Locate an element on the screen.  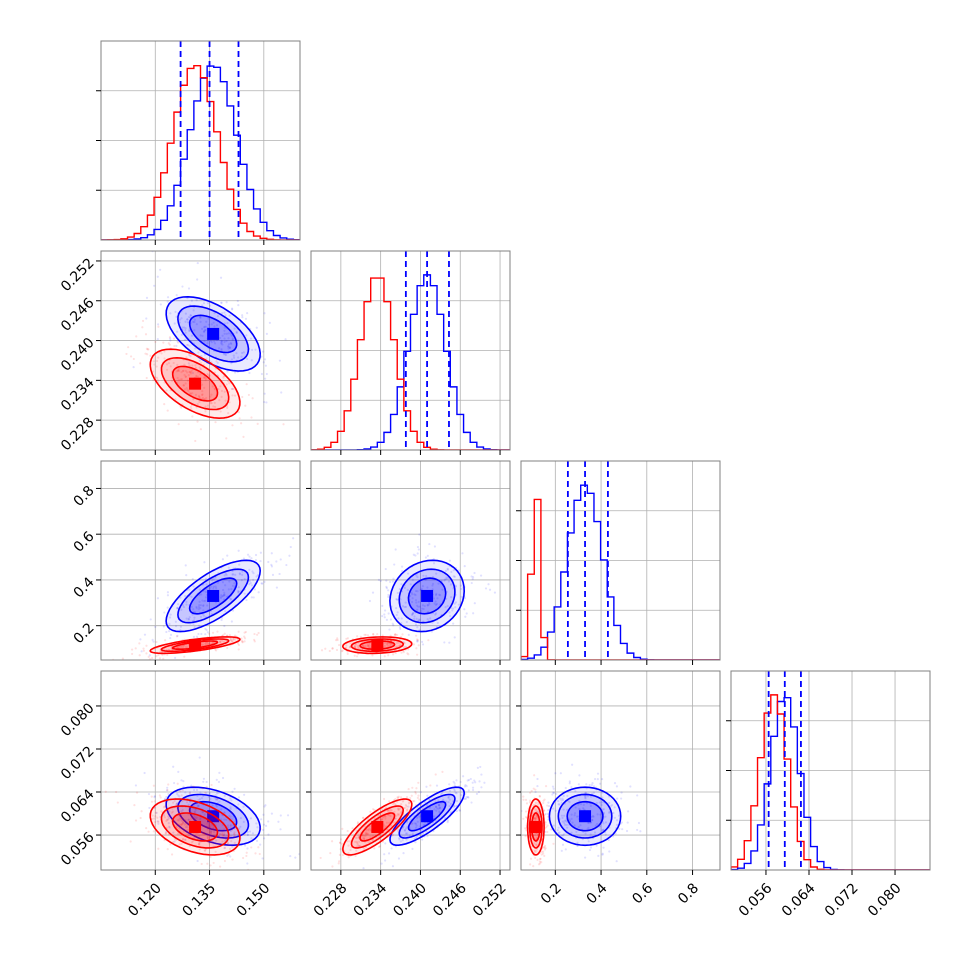
panel-content is located at coordinates (408, 596).